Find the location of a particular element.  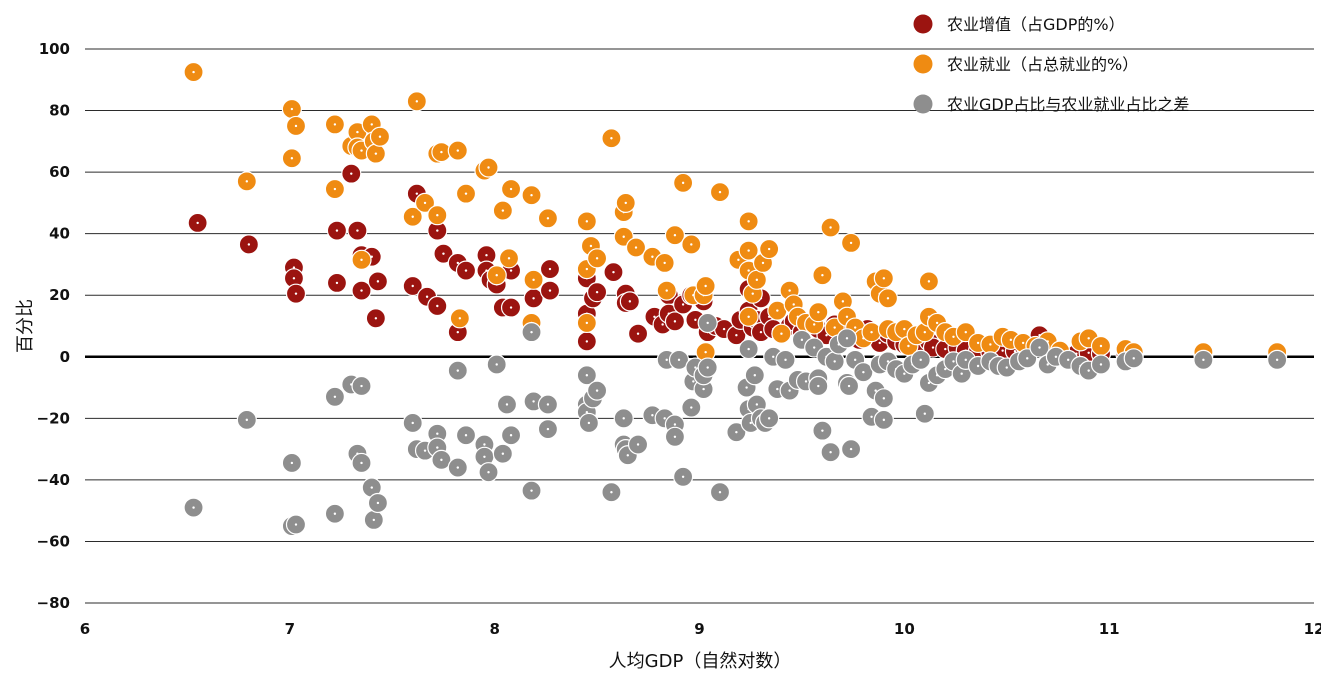

x-tick-label: 10 is located at coordinates (904, 629).